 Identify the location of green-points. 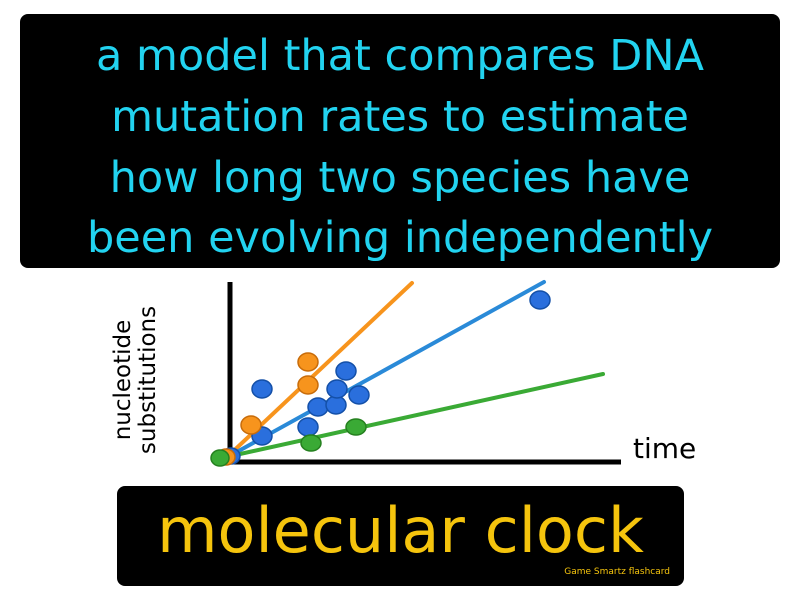
(333, 435).